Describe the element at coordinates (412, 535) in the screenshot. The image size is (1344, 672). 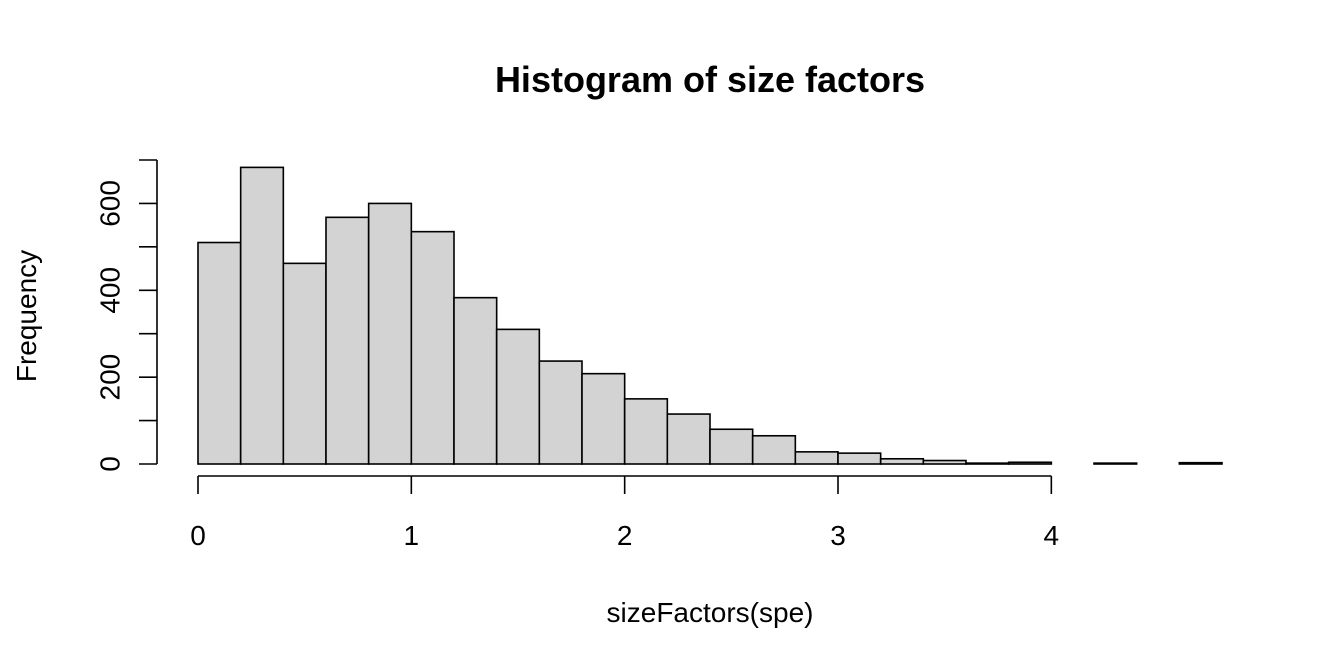
I see `x-tick-label: 1` at that location.